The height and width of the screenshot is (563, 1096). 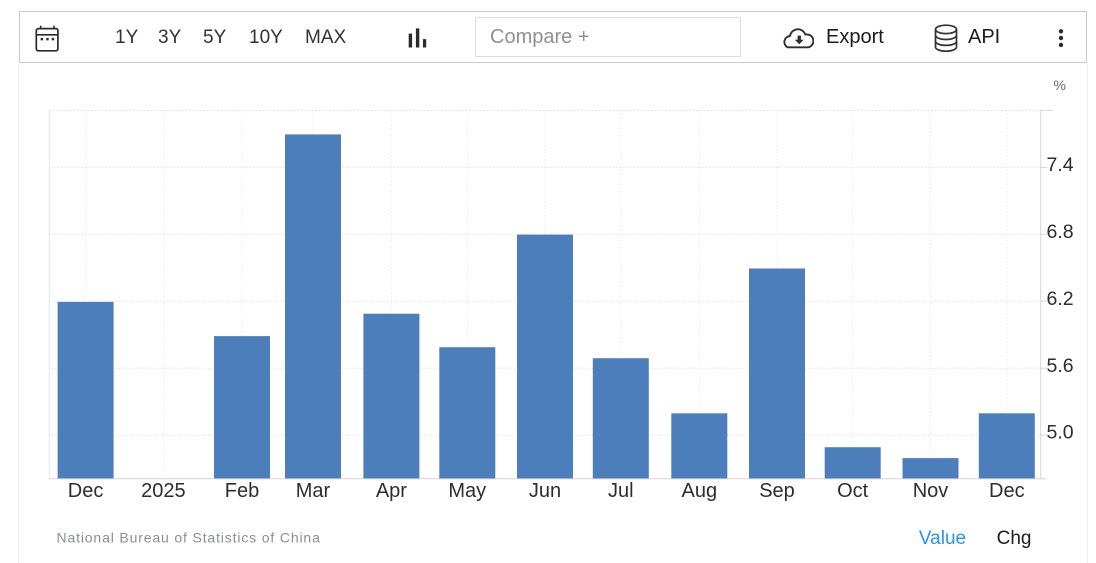 I want to click on svg-text: Oct, so click(x=853, y=491).